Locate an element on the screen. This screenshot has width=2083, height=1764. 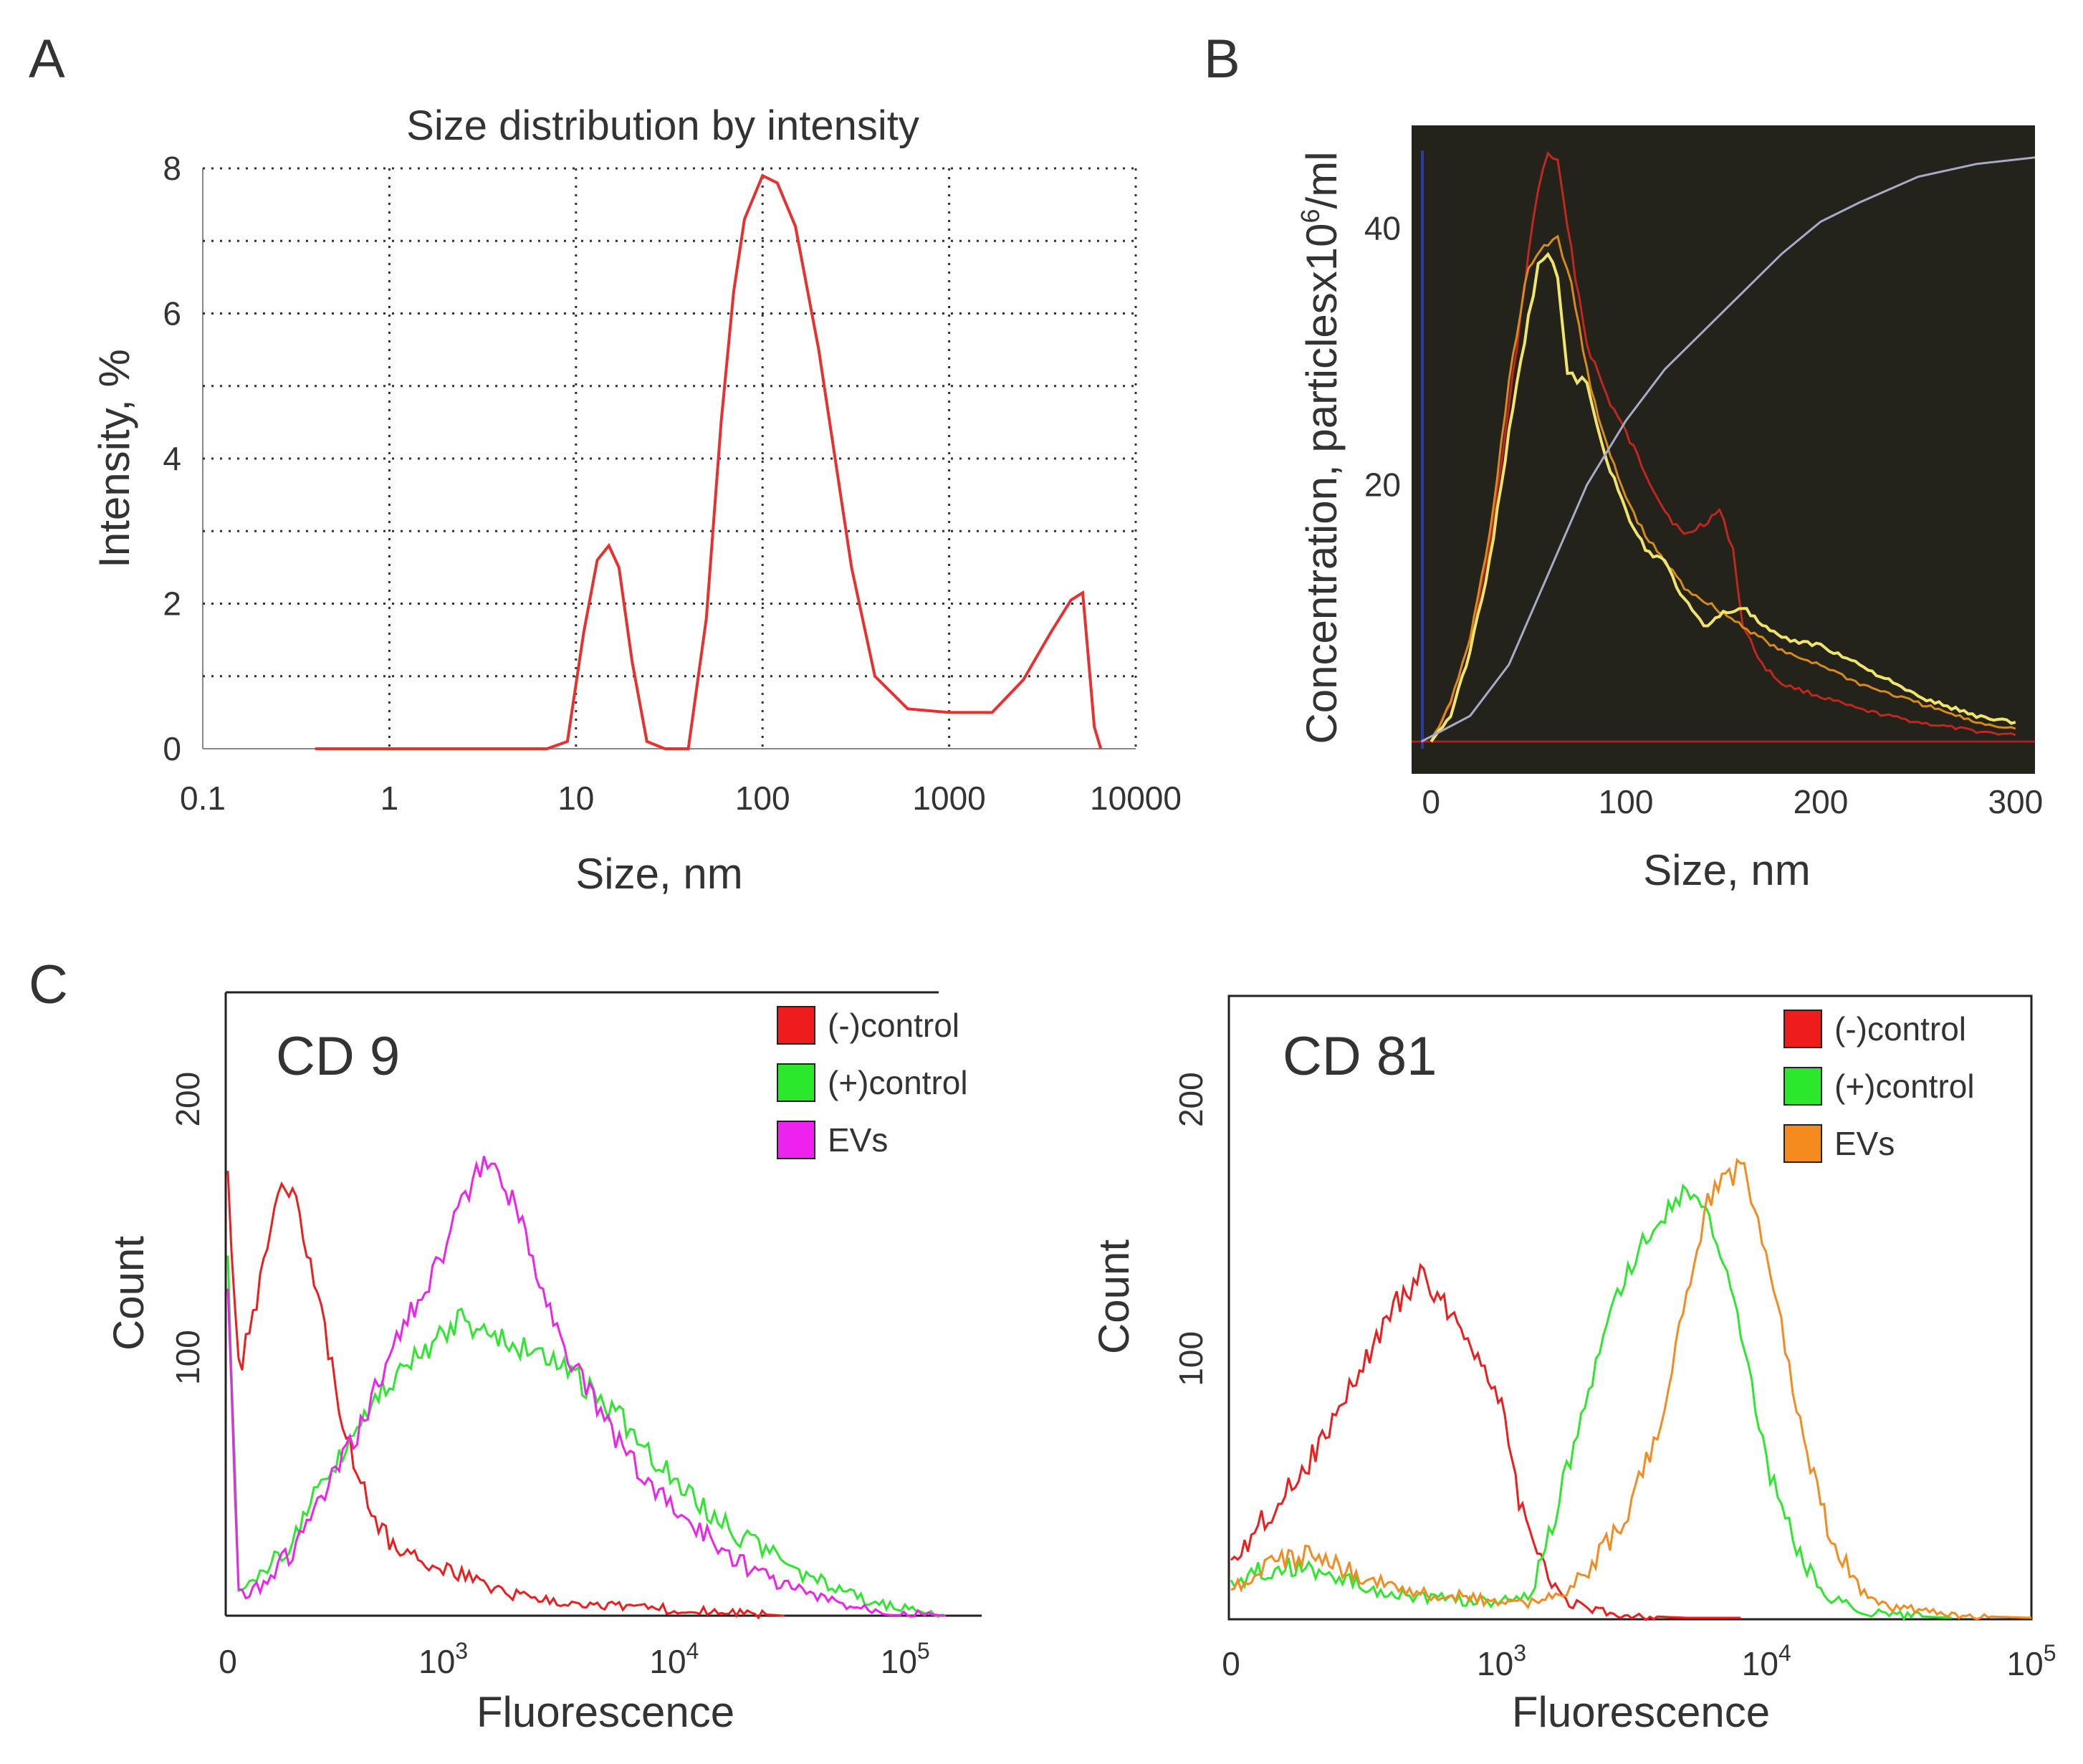
c1-xtick-label: 10⁴ is located at coordinates (674, 1659).